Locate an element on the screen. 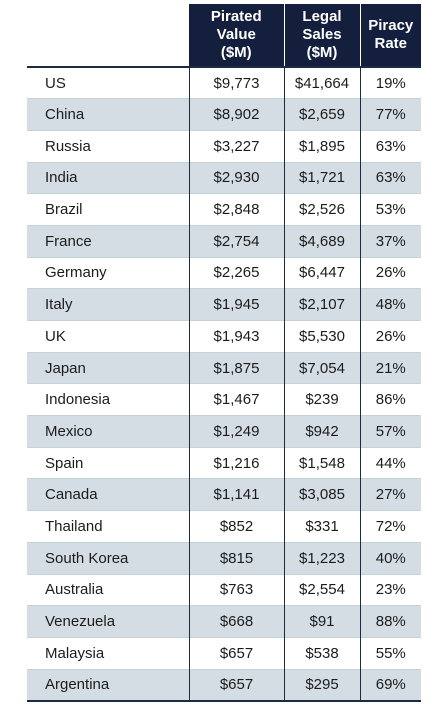 The height and width of the screenshot is (716, 437). table-row: US $9,773 $41,664 19% is located at coordinates (224, 82).